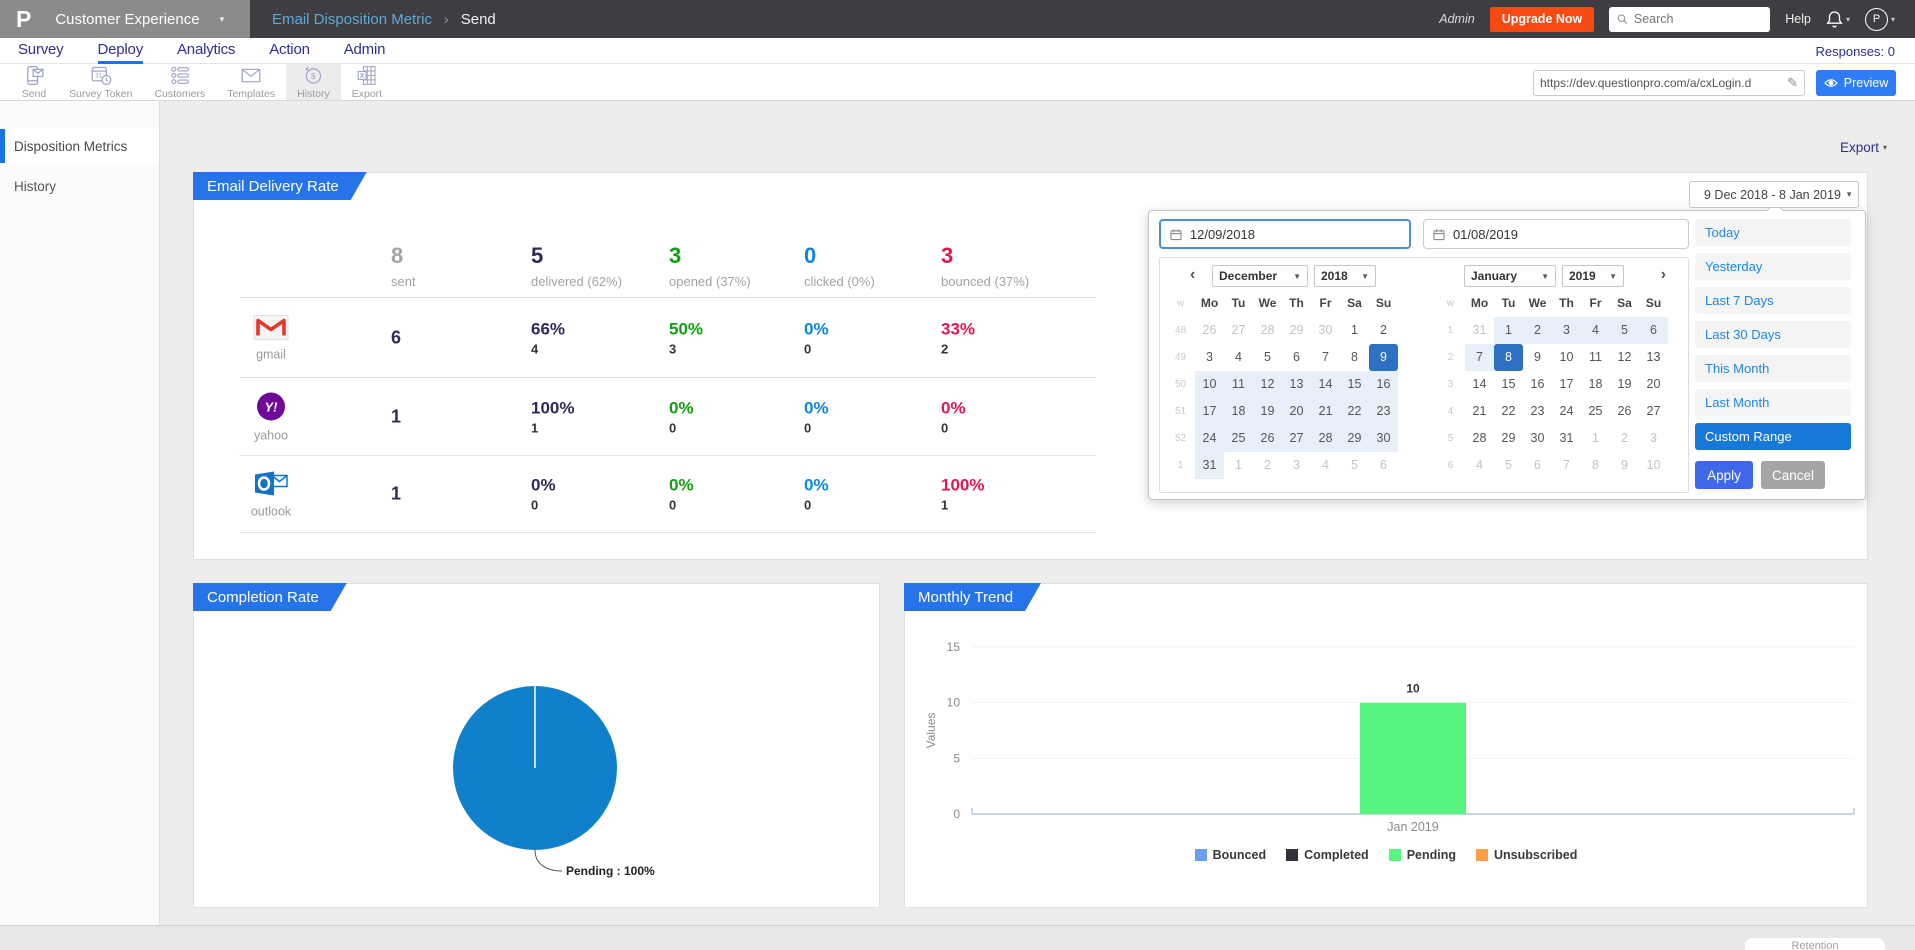  I want to click on search-box, so click(1690, 19).